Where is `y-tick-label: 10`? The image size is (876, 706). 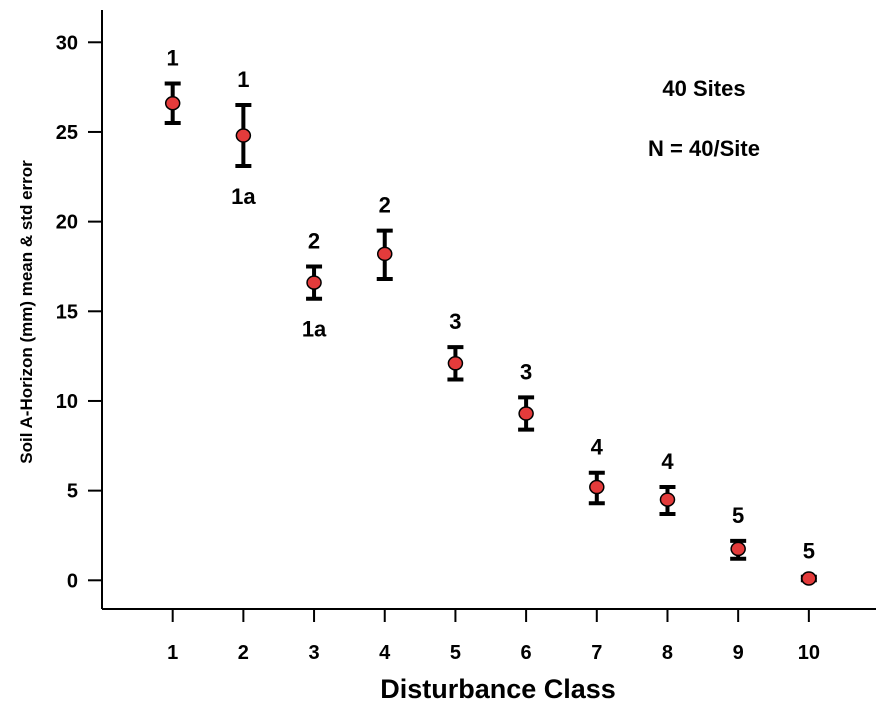 y-tick-label: 10 is located at coordinates (67, 402).